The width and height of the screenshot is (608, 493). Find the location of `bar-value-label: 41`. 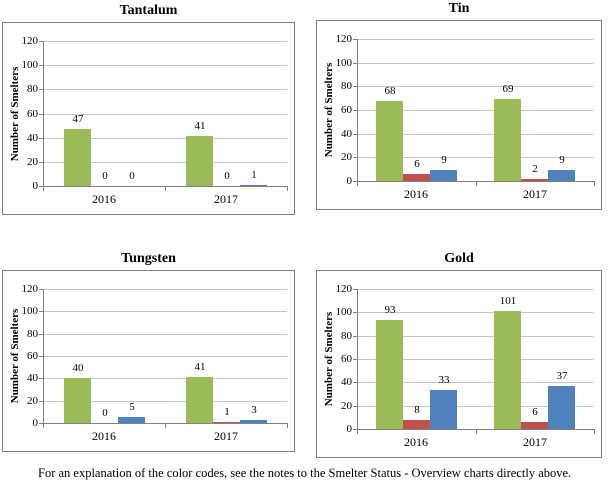

bar-value-label: 41 is located at coordinates (200, 367).